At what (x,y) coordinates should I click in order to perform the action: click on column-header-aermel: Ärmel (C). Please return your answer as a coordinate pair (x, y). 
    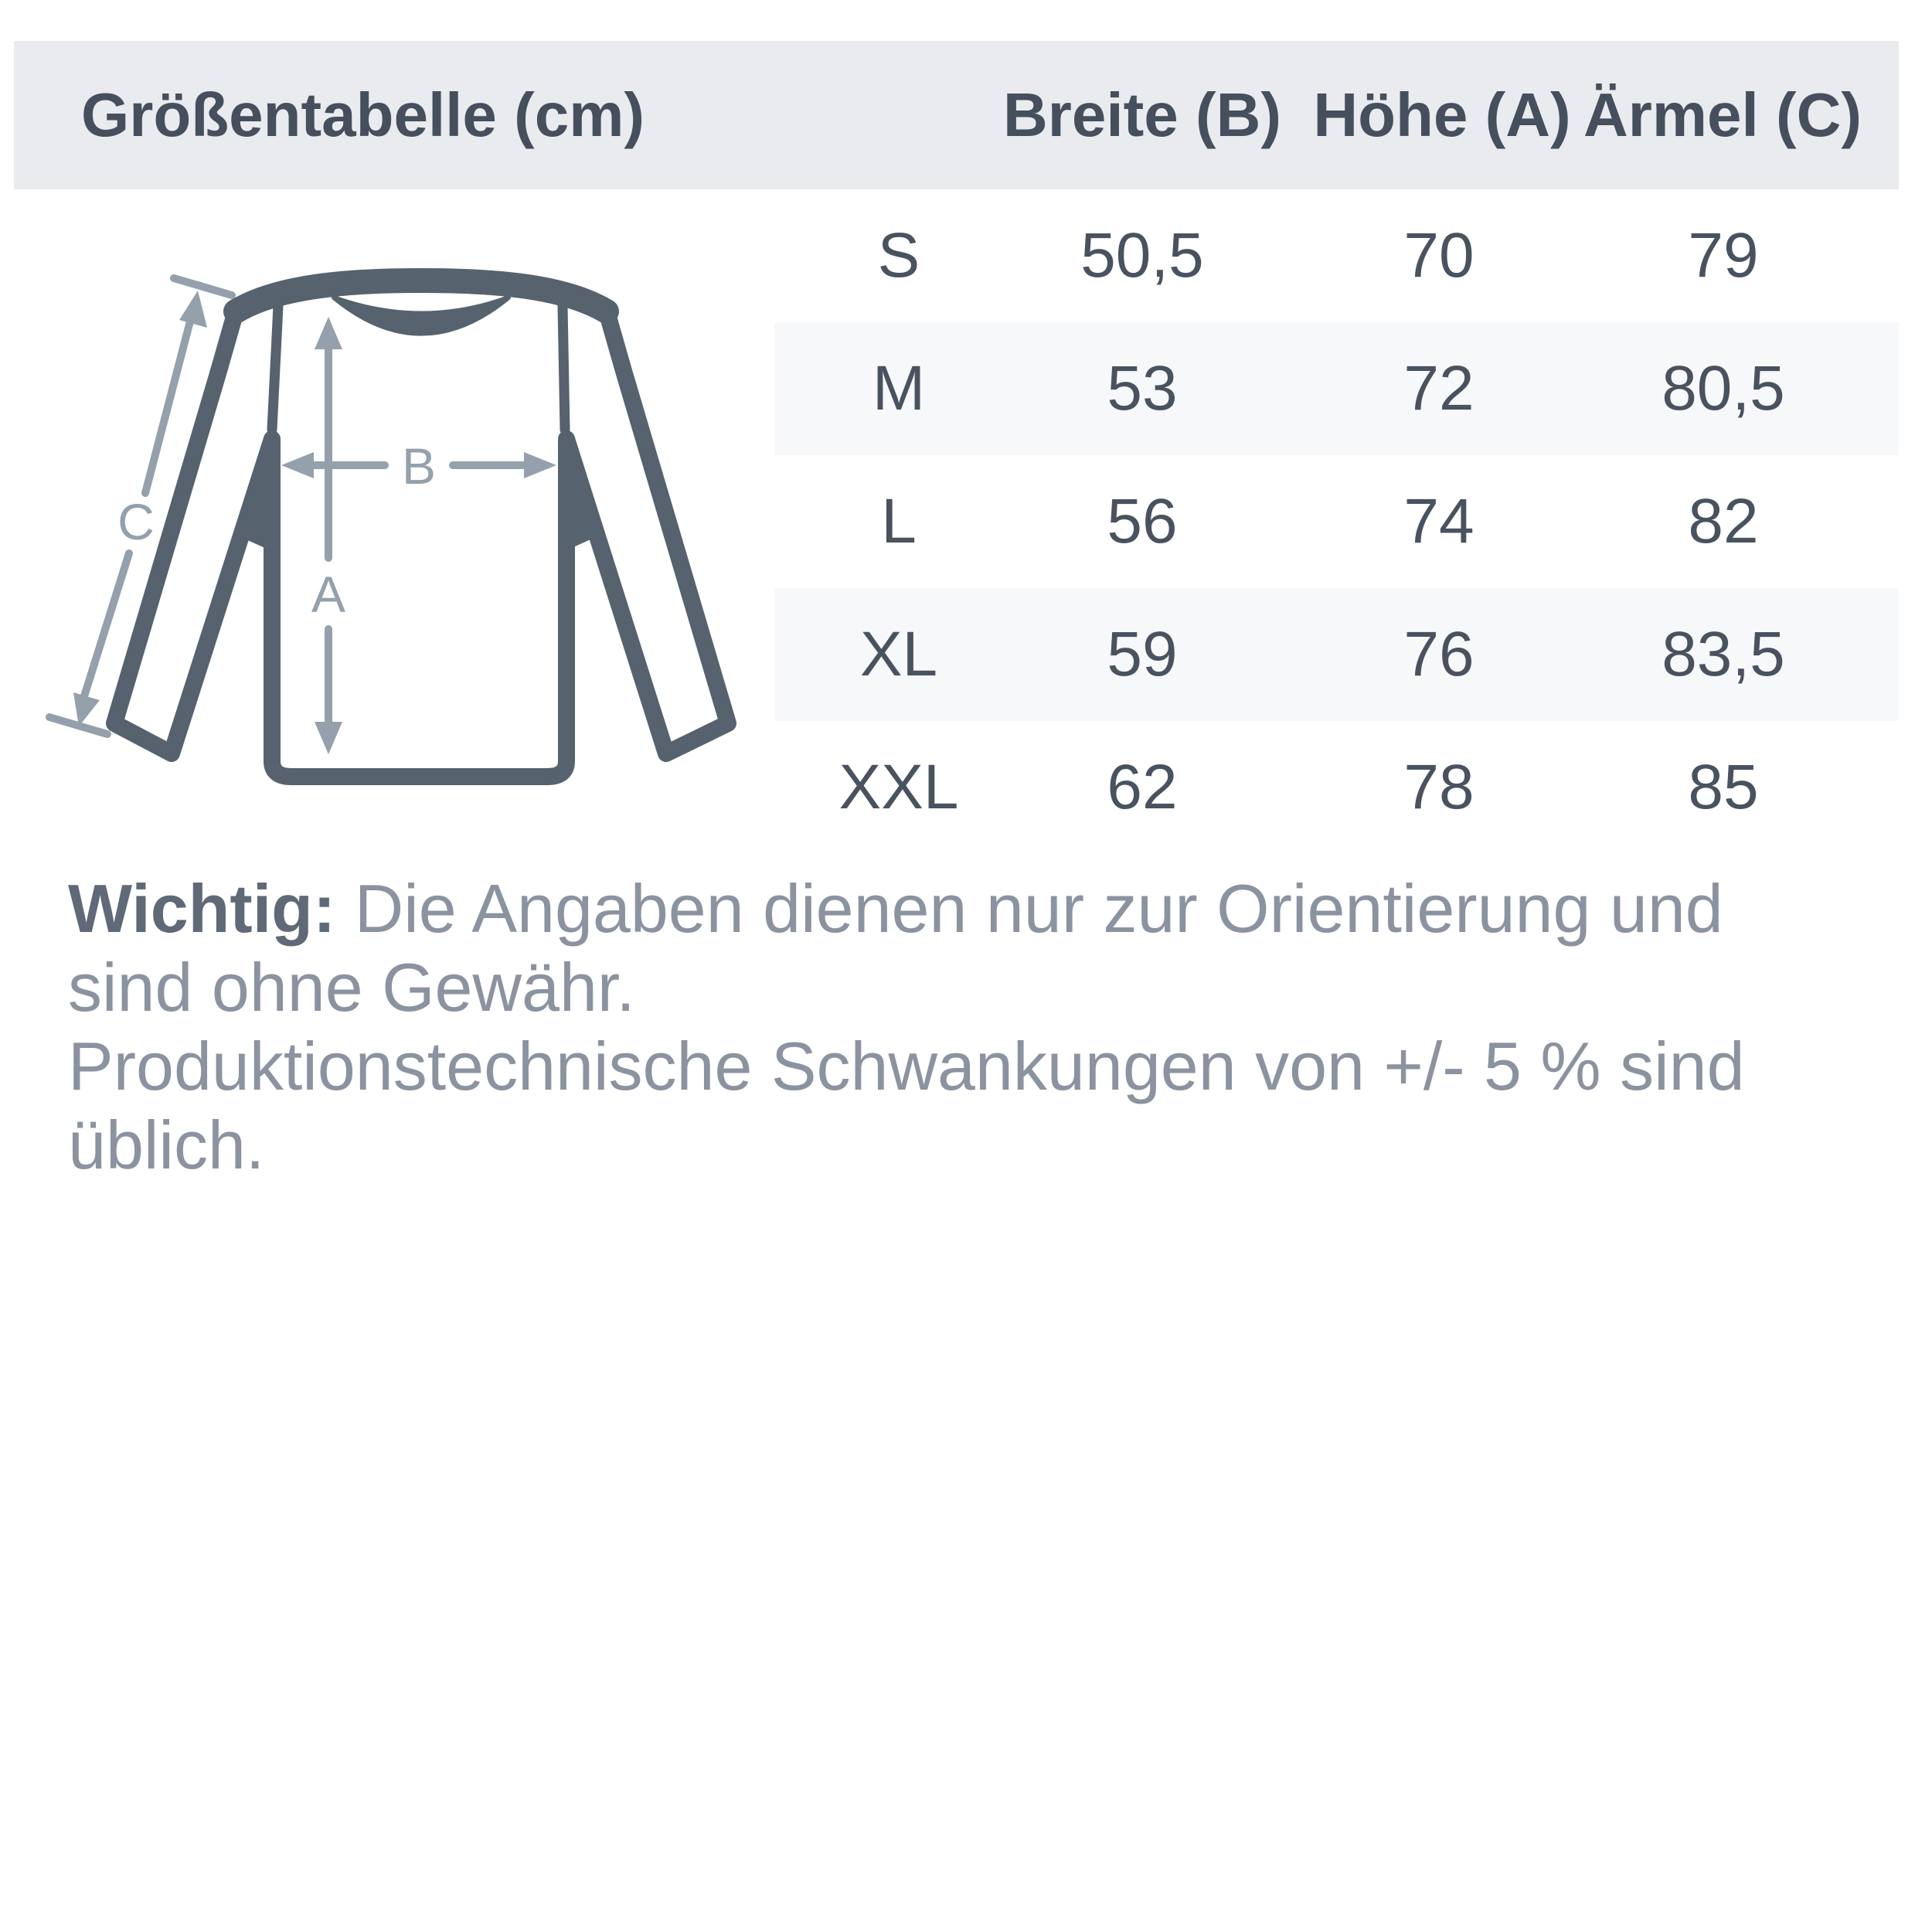
    Looking at the image, I should click on (1723, 114).